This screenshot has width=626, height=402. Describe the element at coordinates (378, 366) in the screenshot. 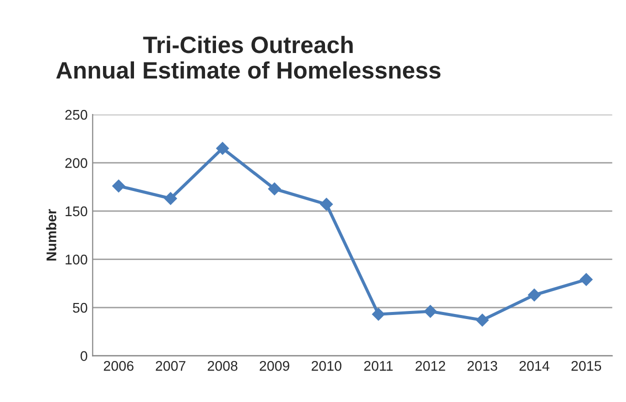

I see `x-tick-label: 2011` at that location.